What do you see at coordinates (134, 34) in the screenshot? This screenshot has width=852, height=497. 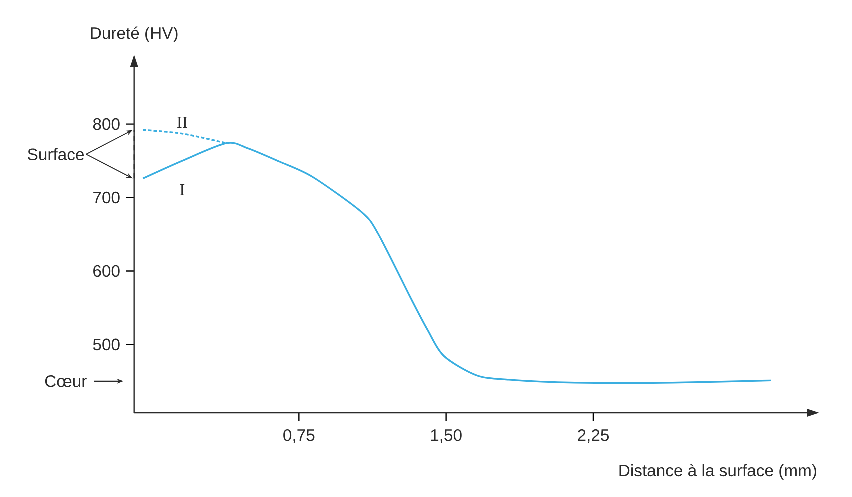 I see `y-axis-title: Dureté (HV)` at bounding box center [134, 34].